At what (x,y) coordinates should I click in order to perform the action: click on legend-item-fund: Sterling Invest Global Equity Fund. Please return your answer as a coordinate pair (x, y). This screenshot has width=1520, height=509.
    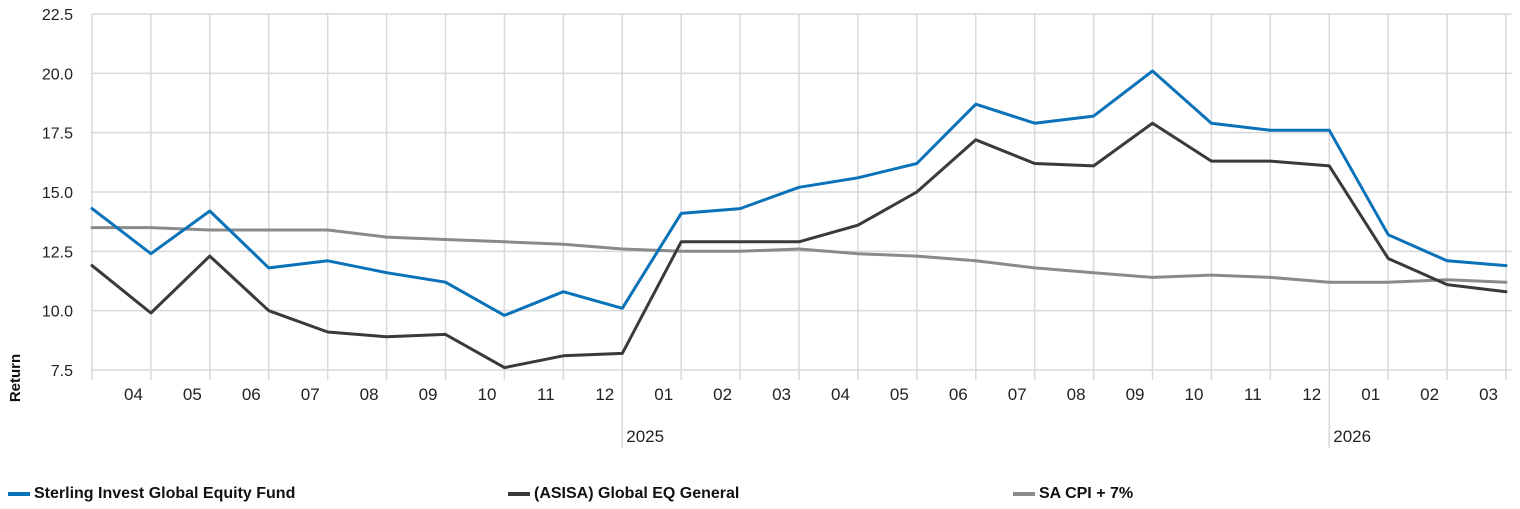
    Looking at the image, I should click on (151, 494).